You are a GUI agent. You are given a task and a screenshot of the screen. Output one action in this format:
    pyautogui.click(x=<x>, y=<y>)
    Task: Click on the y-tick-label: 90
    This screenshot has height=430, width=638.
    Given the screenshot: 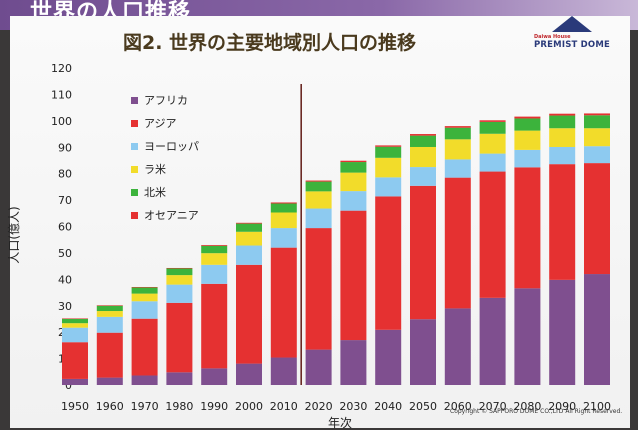 What is the action you would take?
    pyautogui.click(x=65, y=147)
    